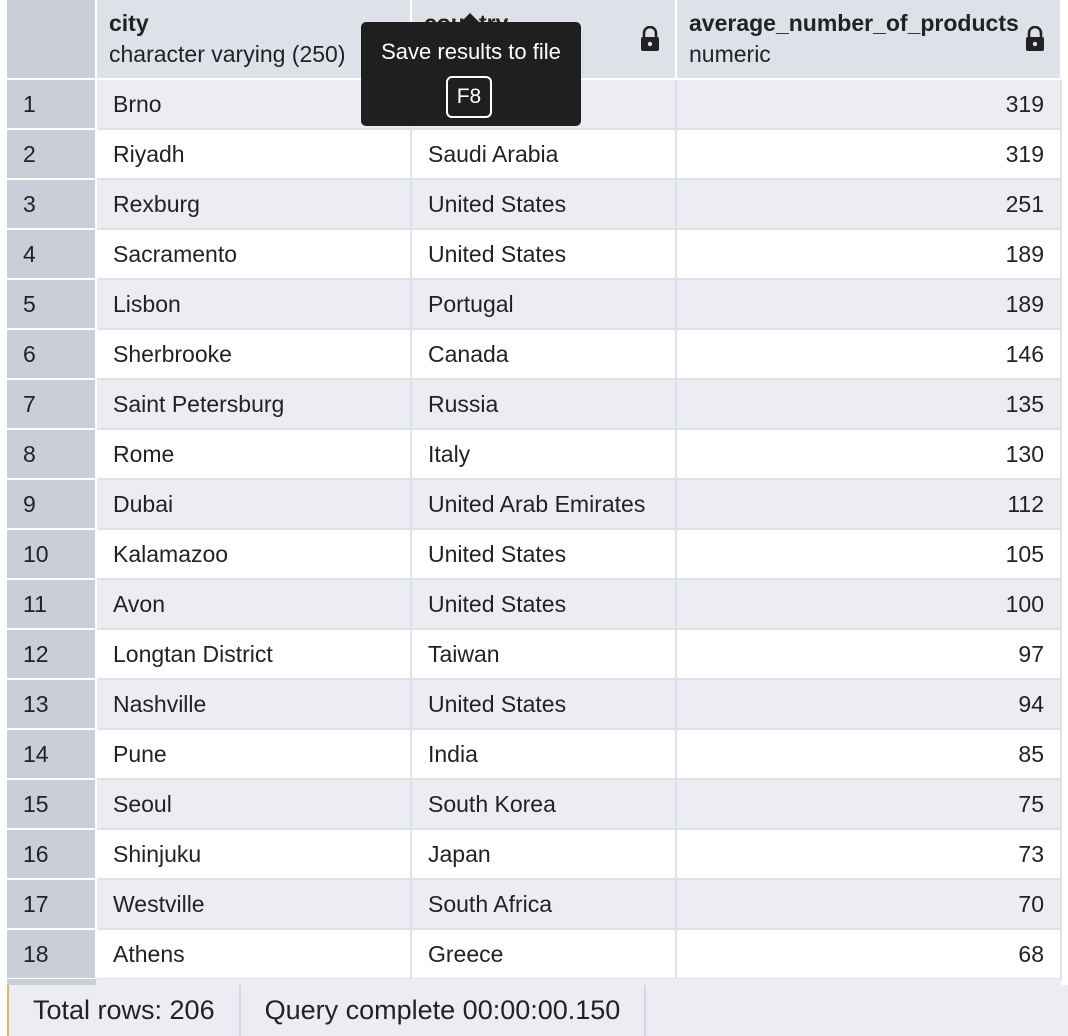  I want to click on cell-country: South Korea, so click(544, 804).